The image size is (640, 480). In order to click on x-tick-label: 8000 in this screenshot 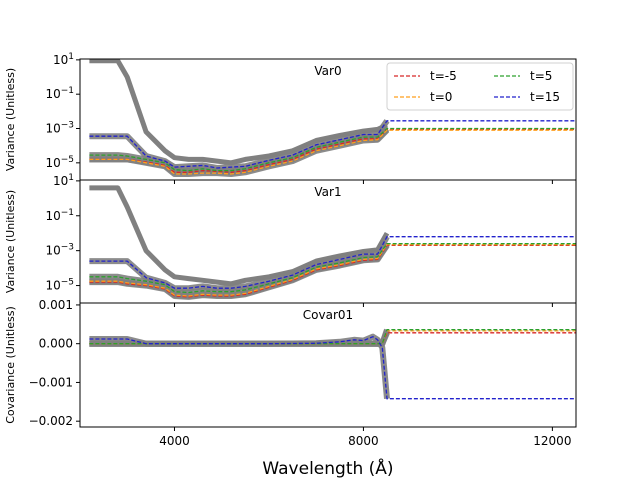, I will do `click(363, 441)`.